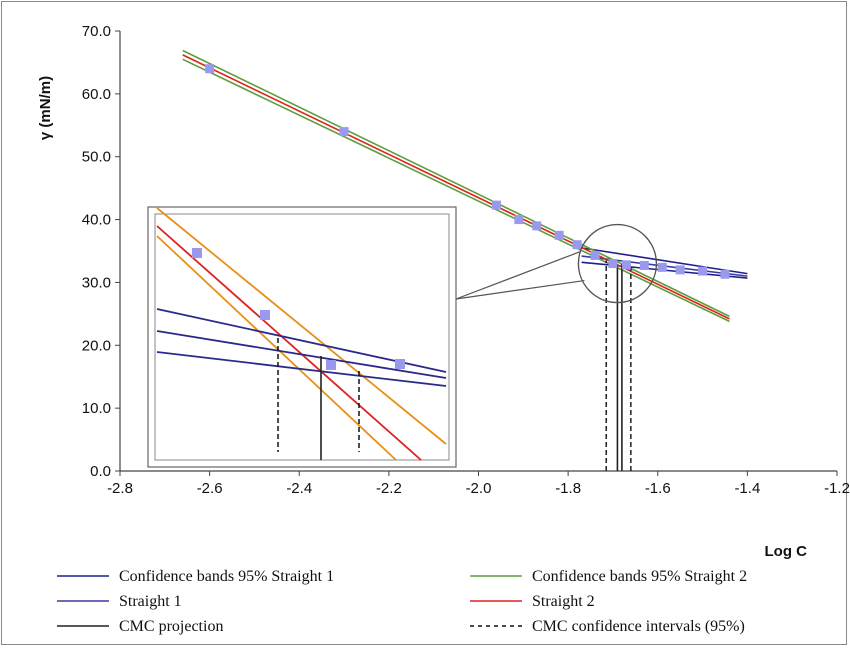  What do you see at coordinates (639, 576) in the screenshot?
I see `legend-label: Confidence bands 95% Straight 2` at bounding box center [639, 576].